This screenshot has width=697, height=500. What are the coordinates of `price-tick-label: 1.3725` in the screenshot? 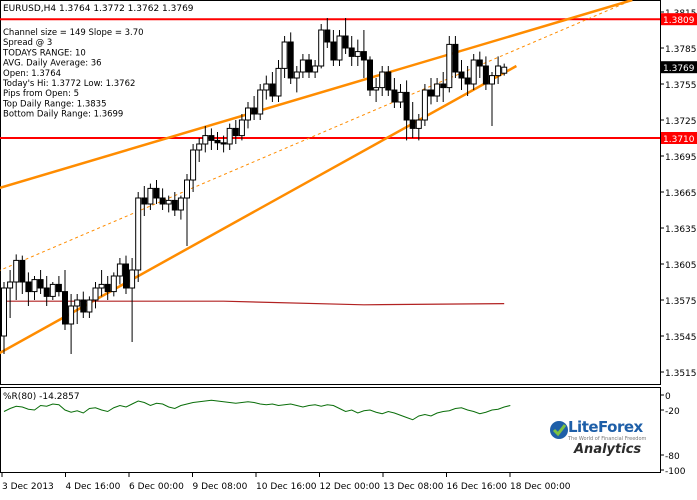 It's located at (681, 122).